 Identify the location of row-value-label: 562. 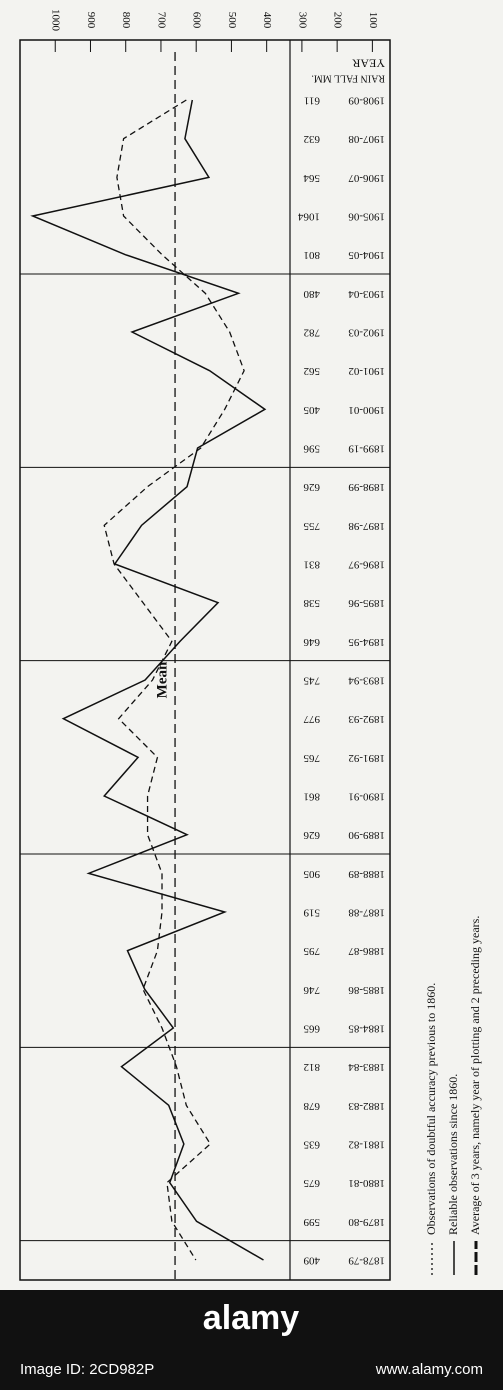
(312, 371).